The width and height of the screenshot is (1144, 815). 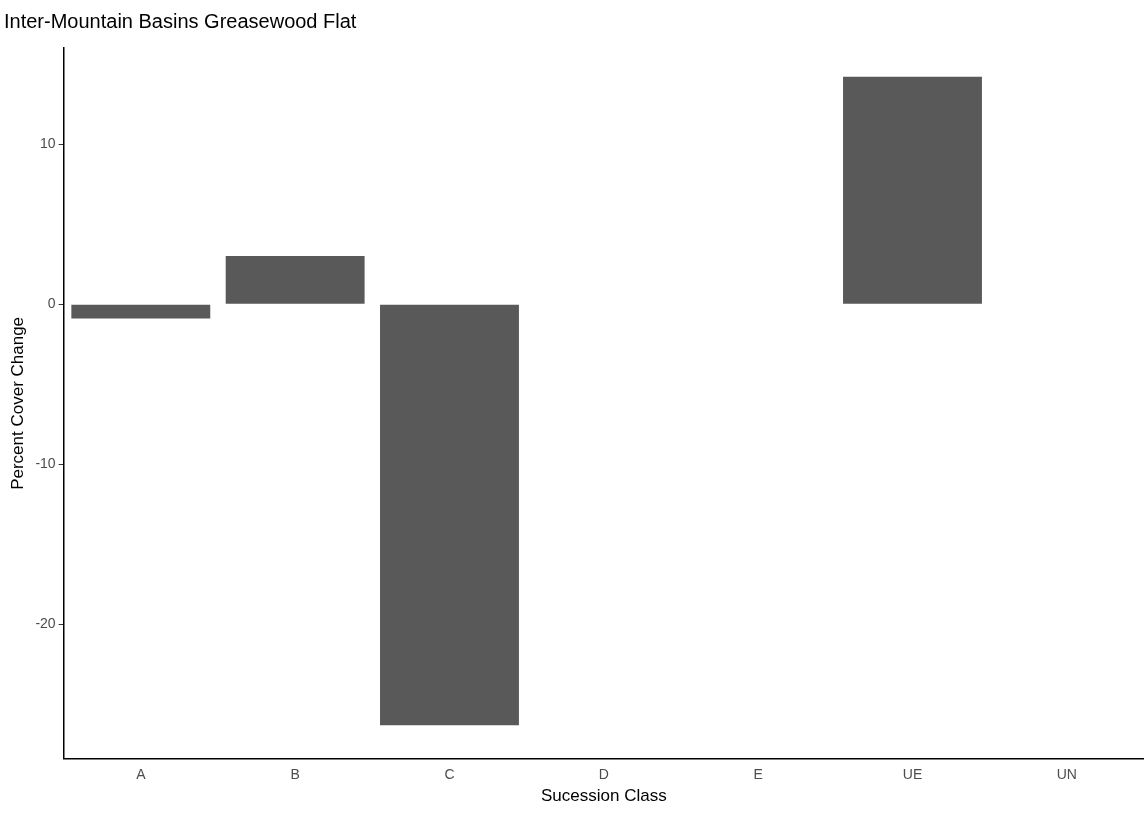 I want to click on y-tick-label: 10, so click(x=48, y=142).